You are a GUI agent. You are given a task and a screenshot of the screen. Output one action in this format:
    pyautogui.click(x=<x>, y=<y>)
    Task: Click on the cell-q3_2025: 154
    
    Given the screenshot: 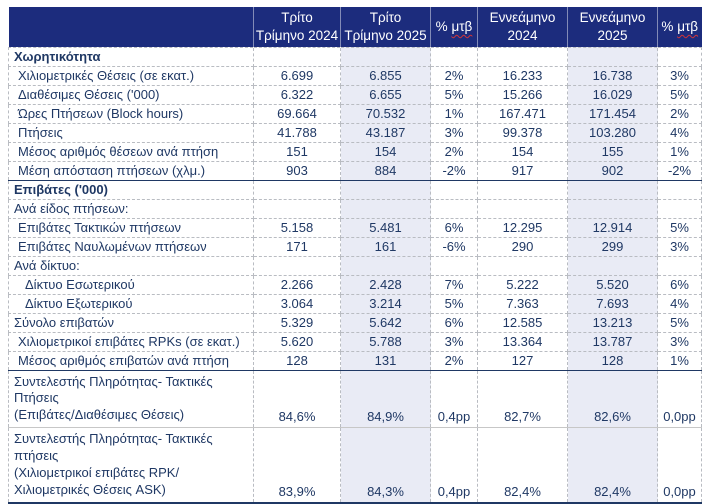 What is the action you would take?
    pyautogui.click(x=385, y=151)
    